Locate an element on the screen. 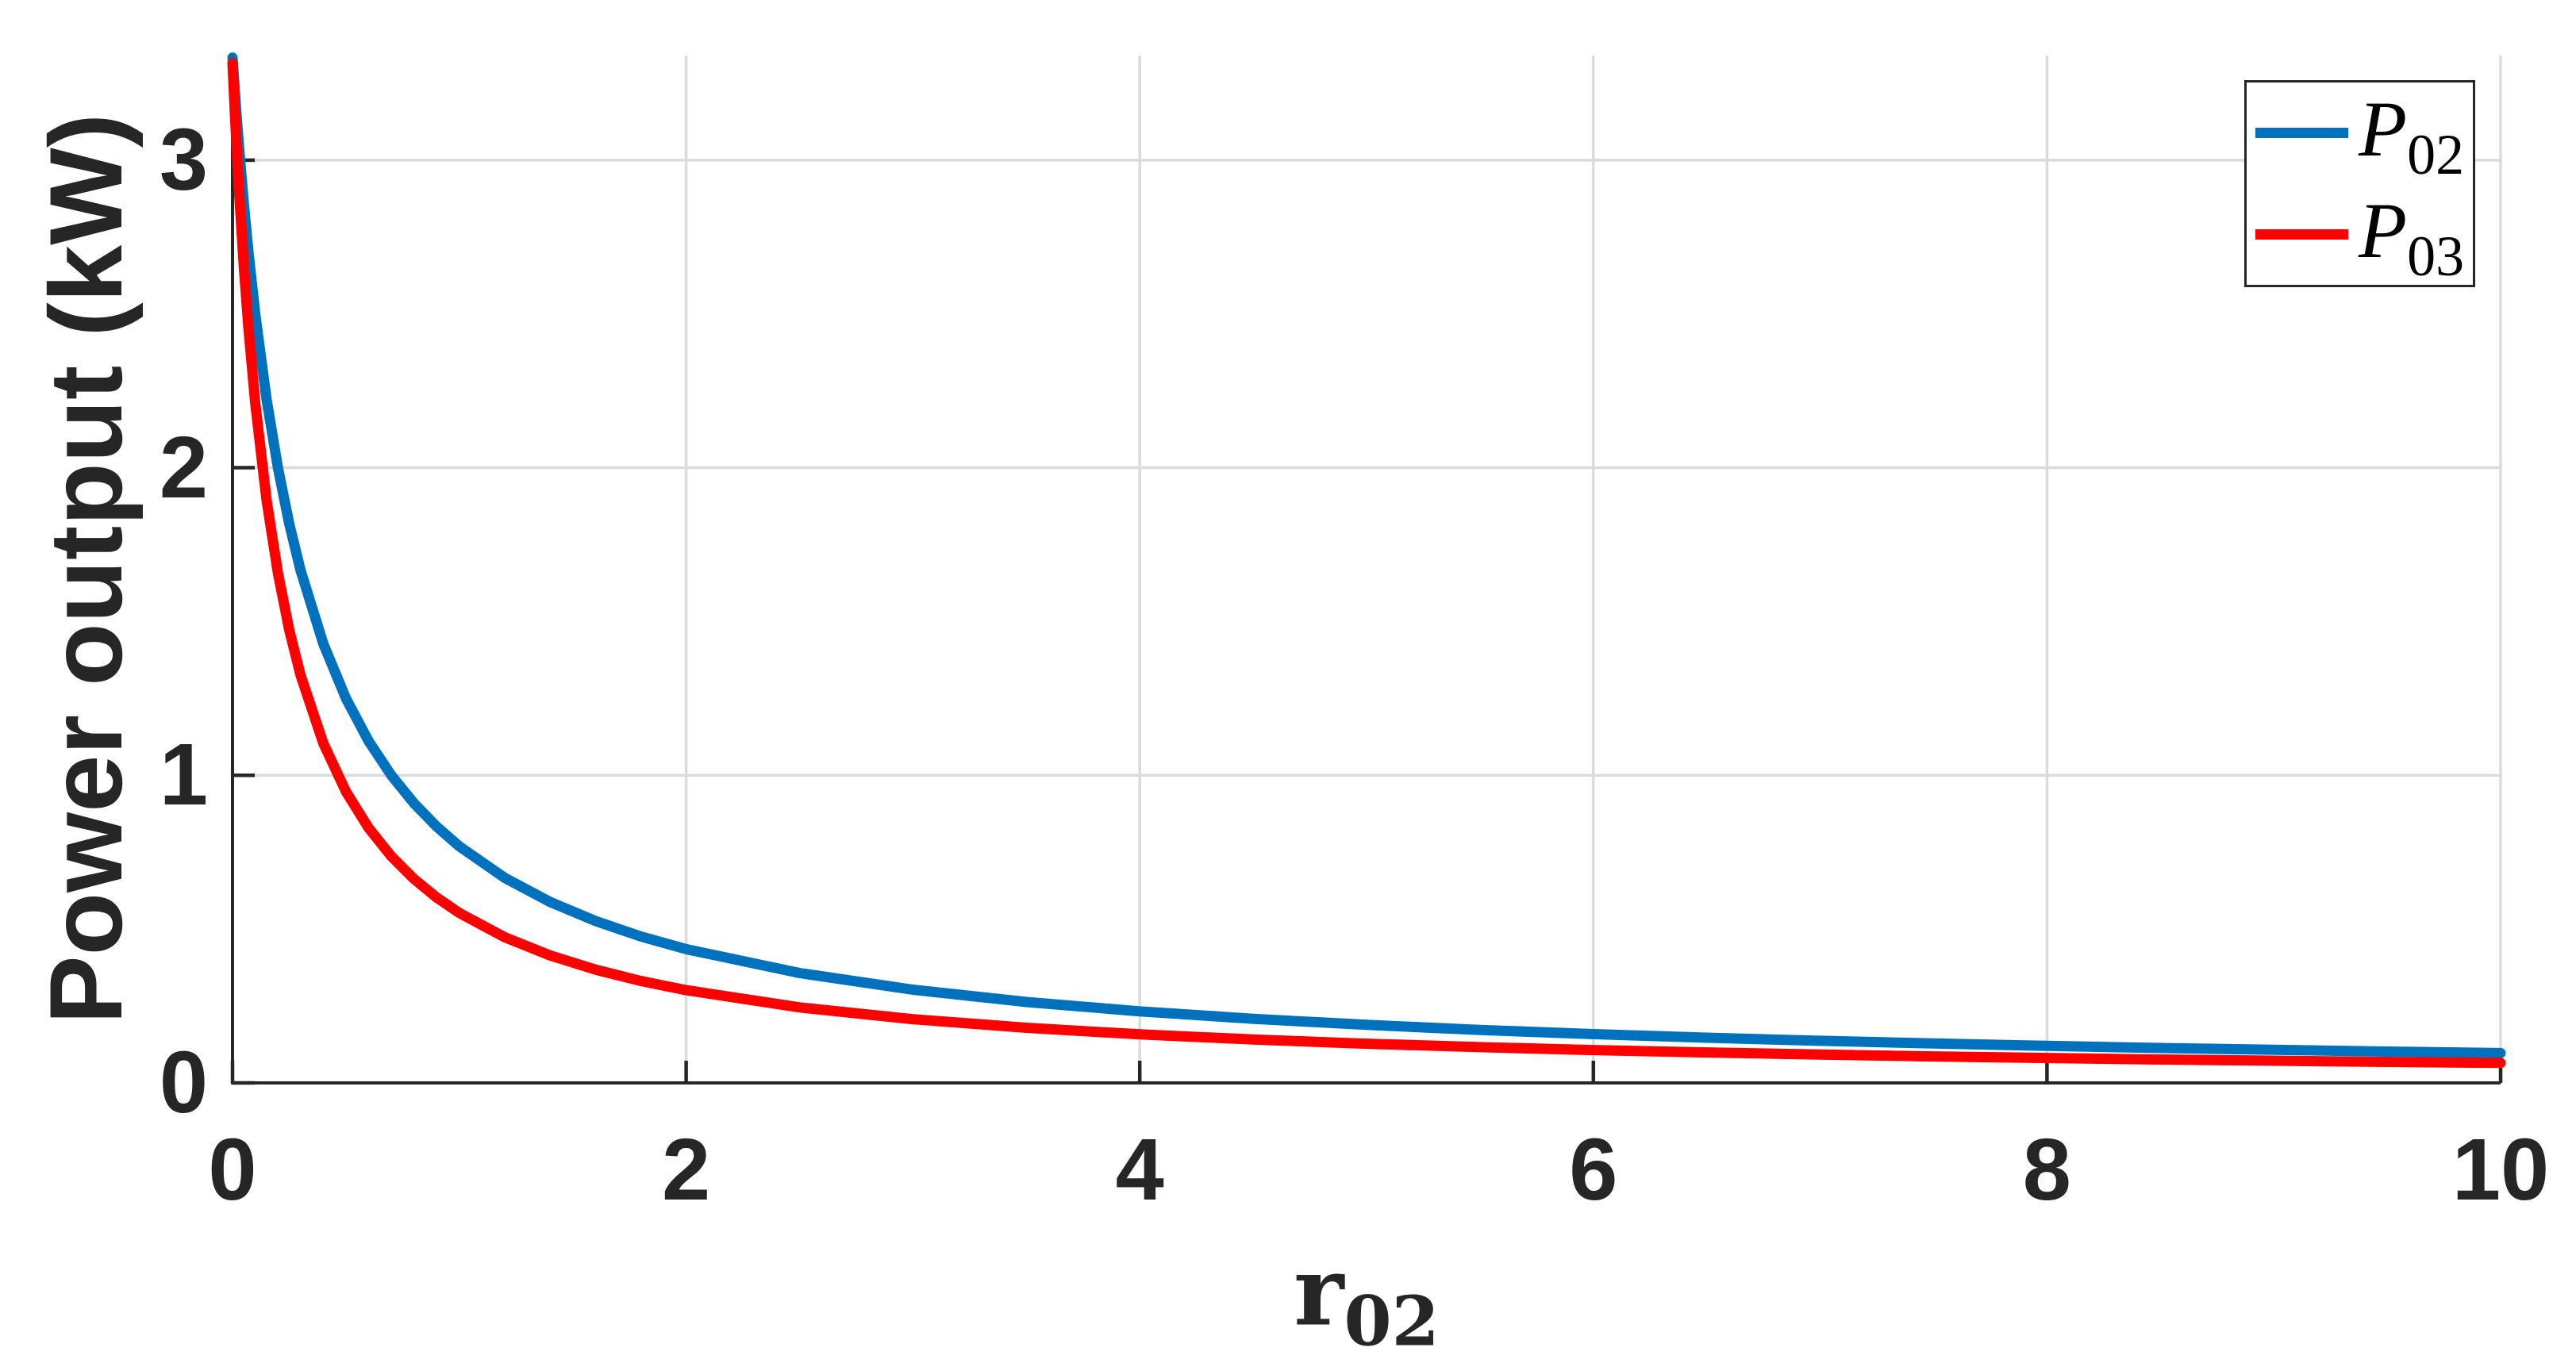 The width and height of the screenshot is (2576, 1359). legend-label-p03: P03 is located at coordinates (2411, 239).